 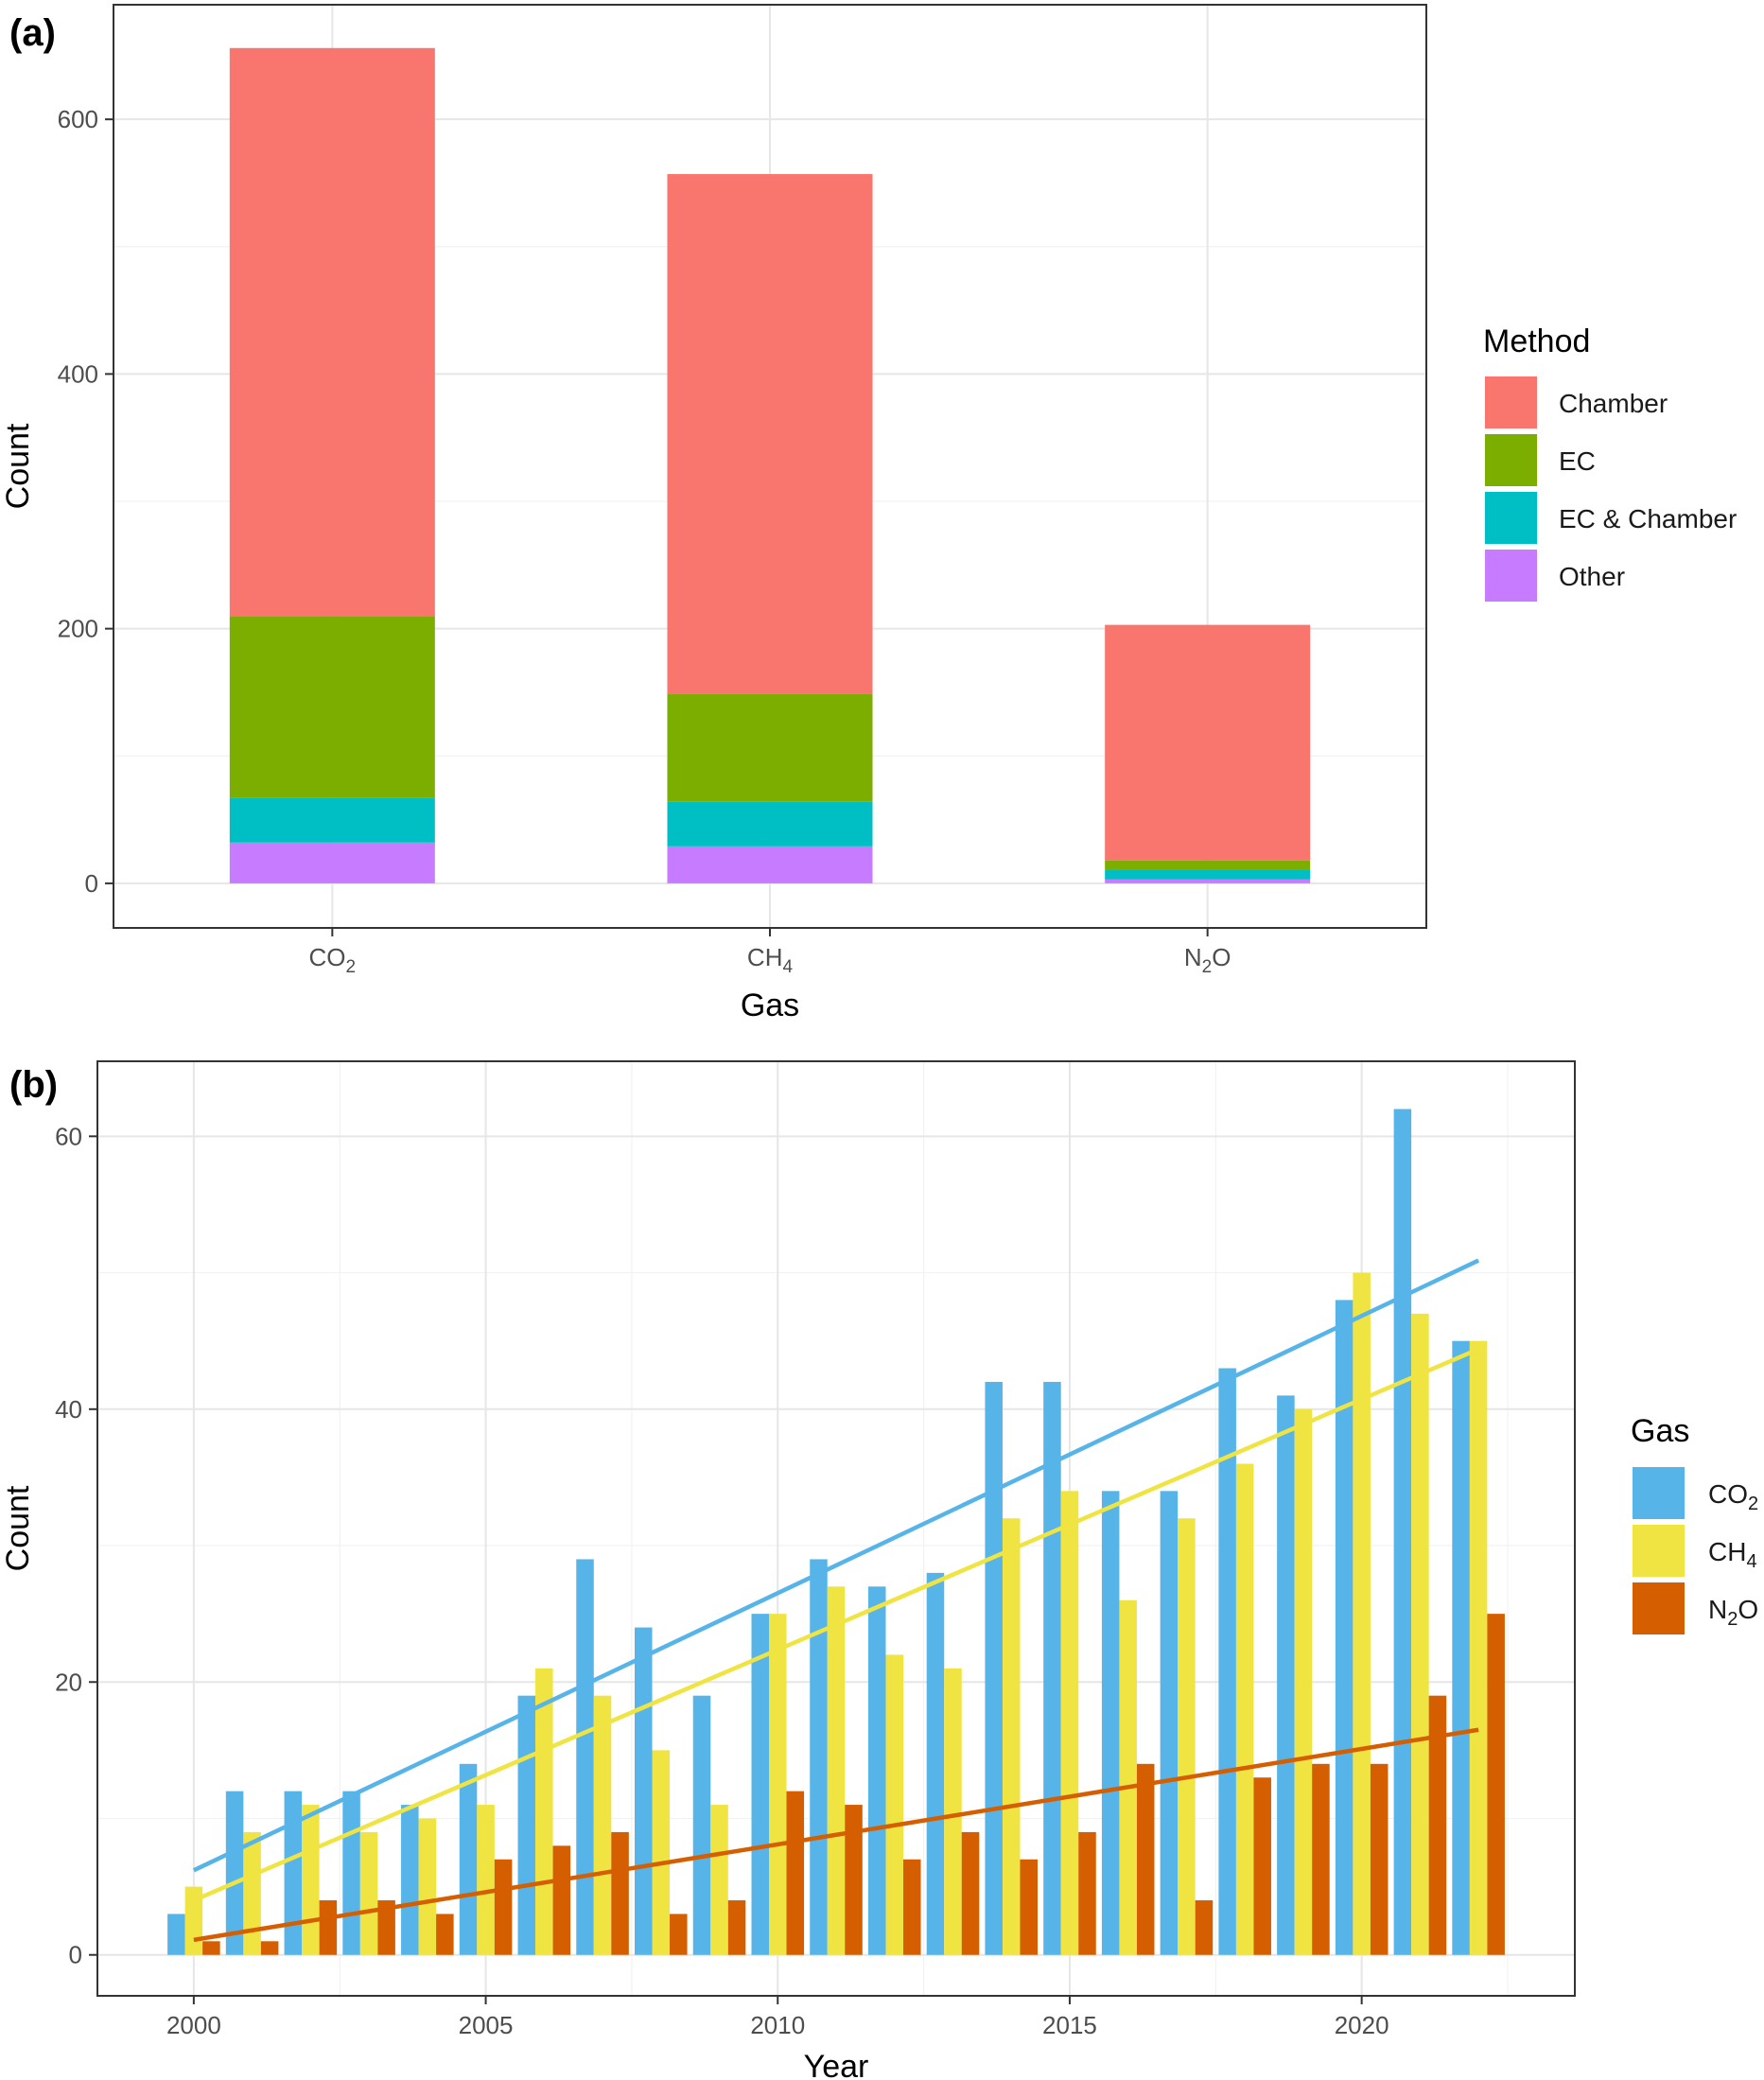 I want to click on bar-co2-2006, so click(x=526, y=1825).